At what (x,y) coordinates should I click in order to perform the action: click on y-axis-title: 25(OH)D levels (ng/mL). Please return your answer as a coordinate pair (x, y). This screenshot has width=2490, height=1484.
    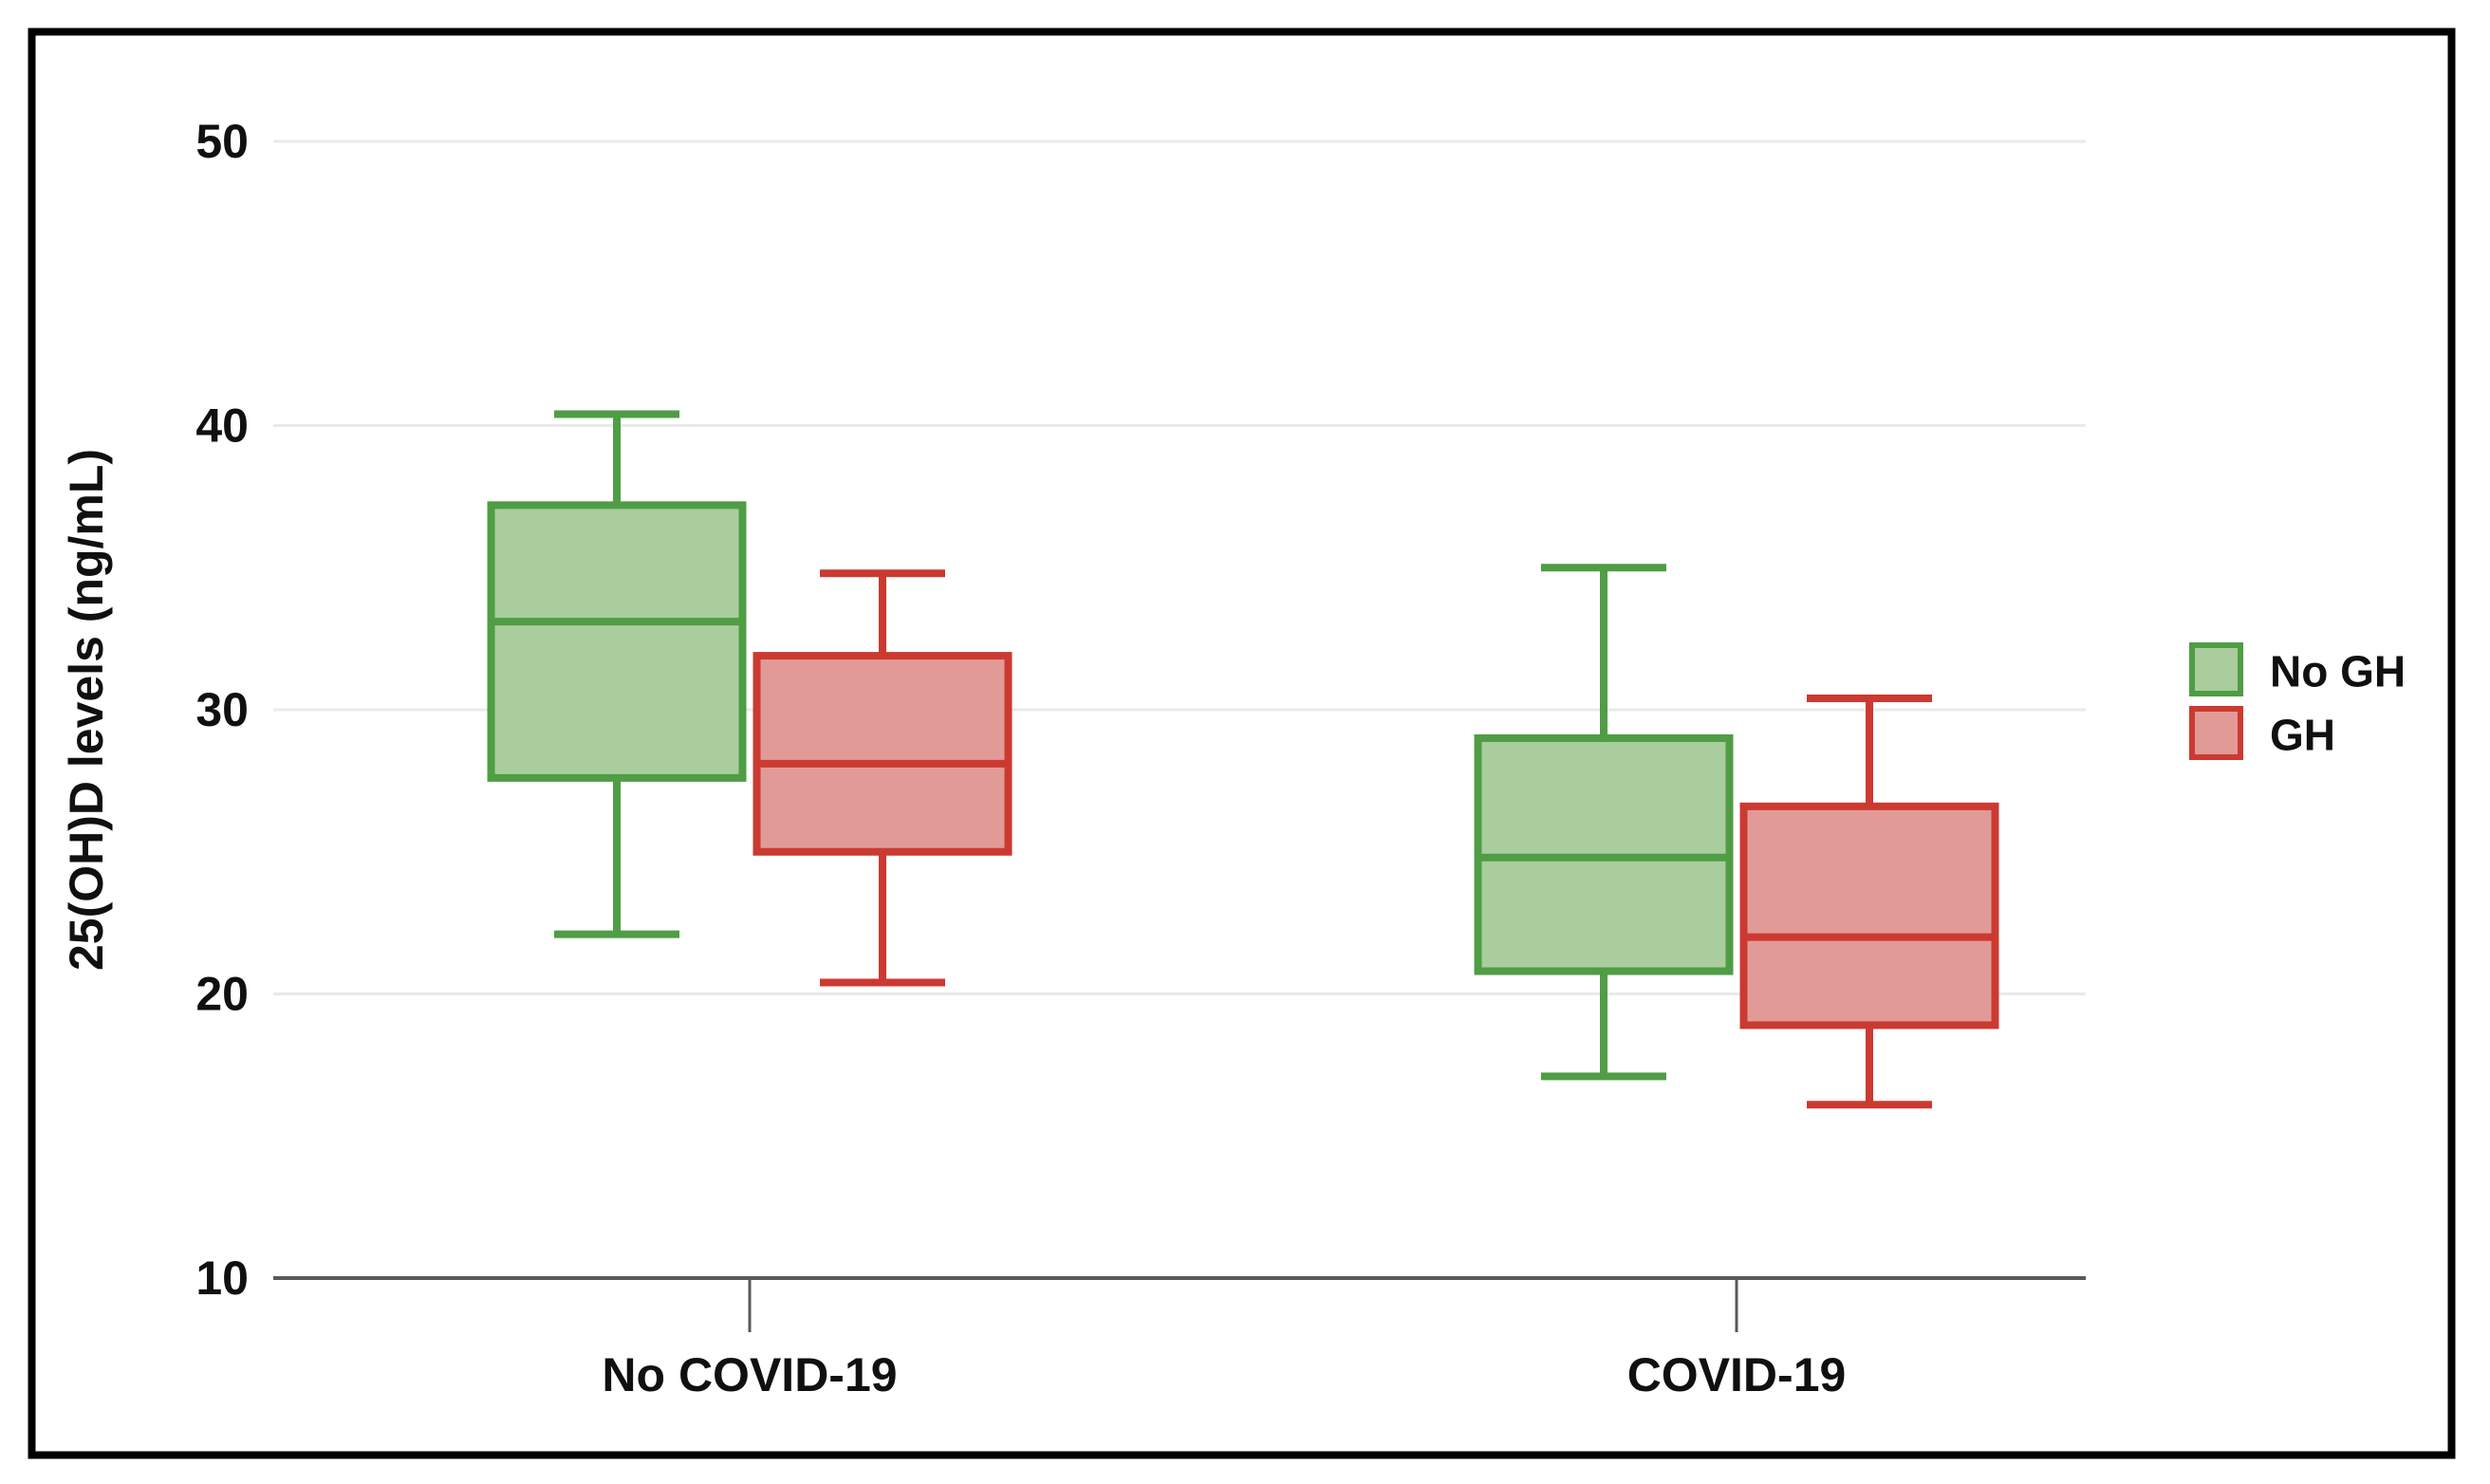
    Looking at the image, I should click on (86, 710).